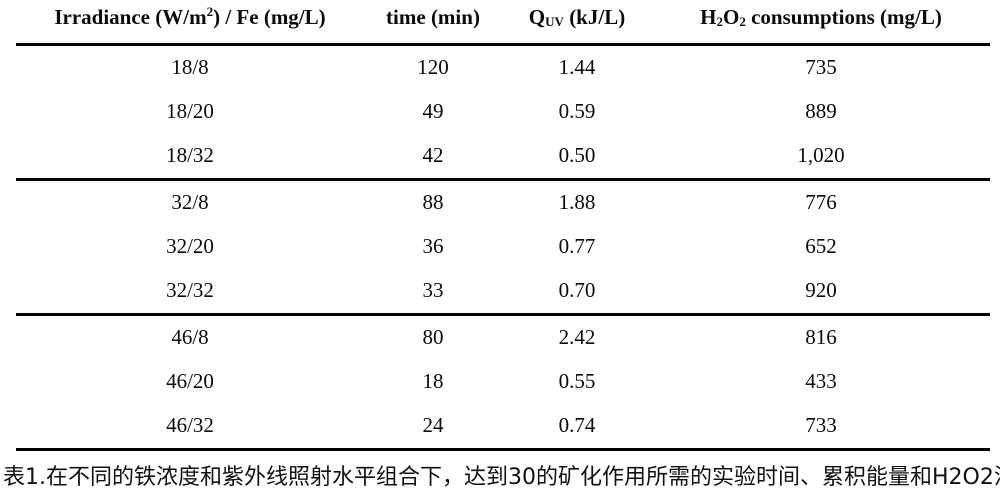  I want to click on cell-quv: 0.55, so click(577, 381).